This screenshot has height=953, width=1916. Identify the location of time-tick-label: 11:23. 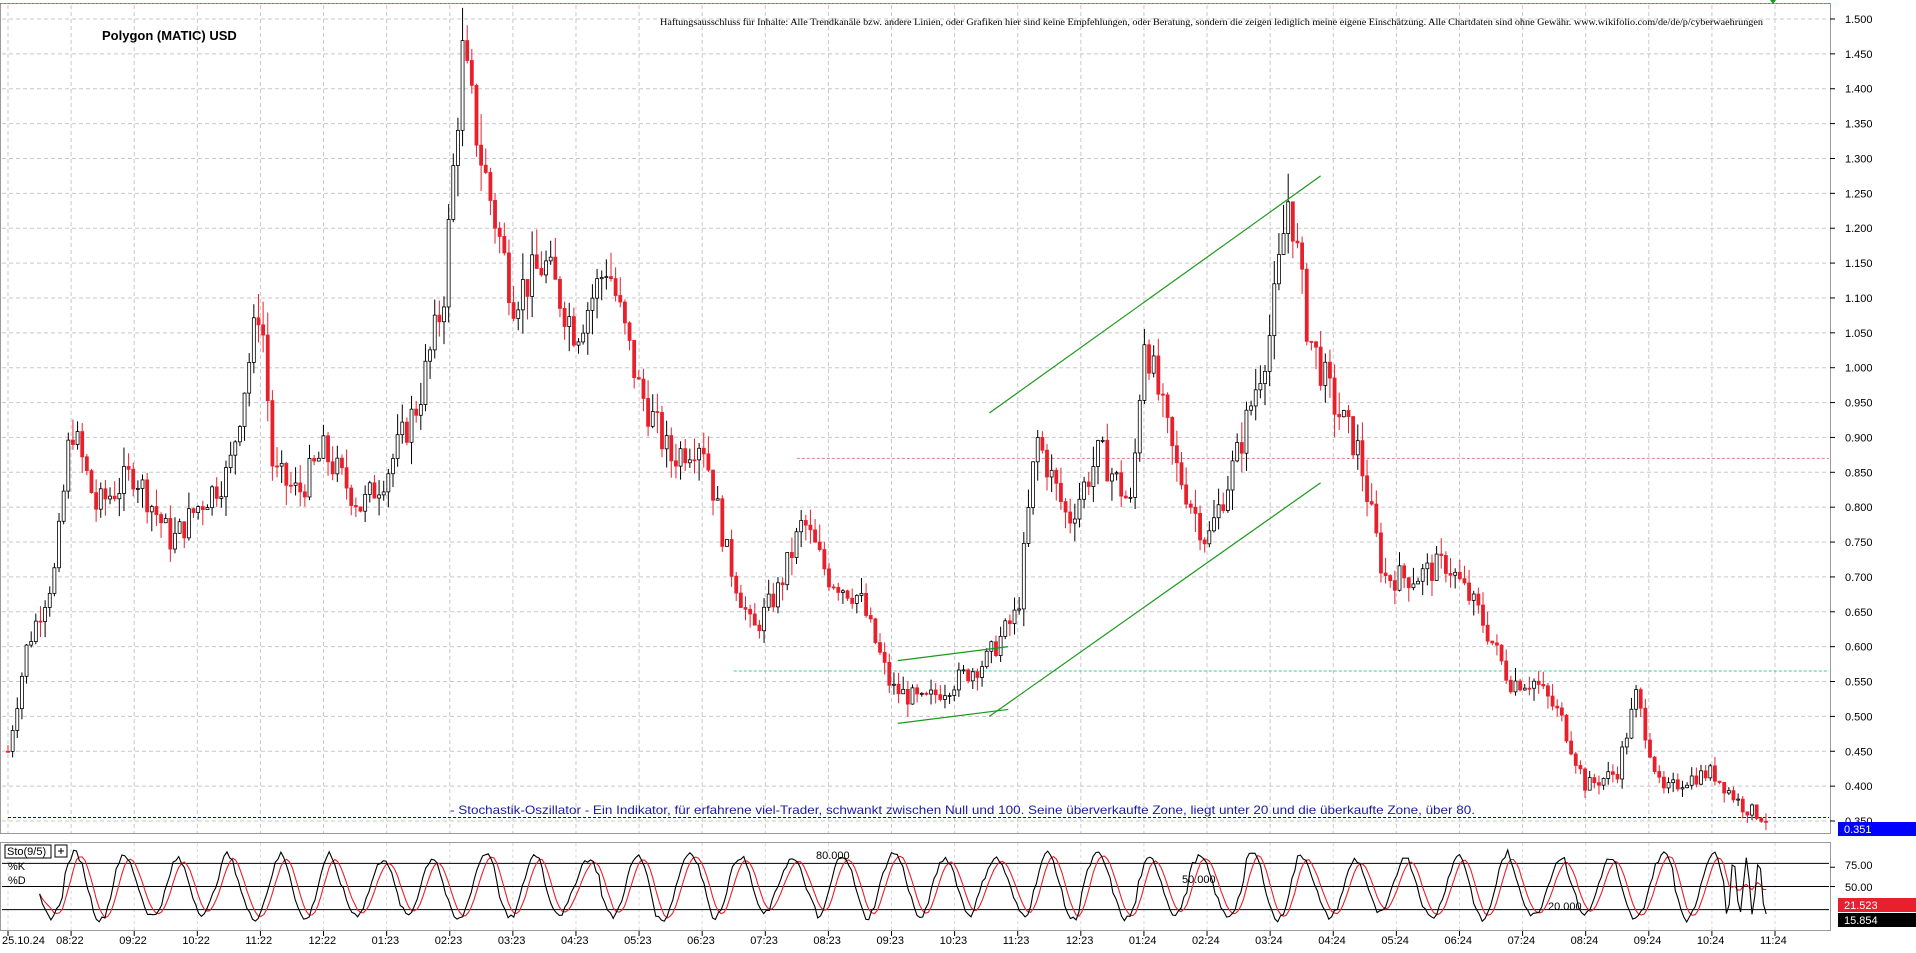
(1016, 941).